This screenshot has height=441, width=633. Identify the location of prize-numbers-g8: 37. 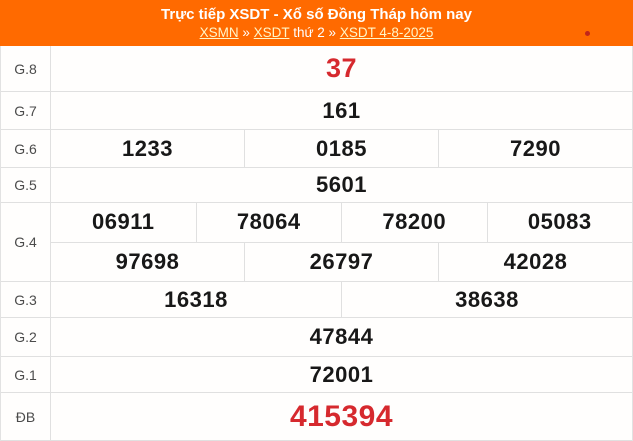
(341, 68).